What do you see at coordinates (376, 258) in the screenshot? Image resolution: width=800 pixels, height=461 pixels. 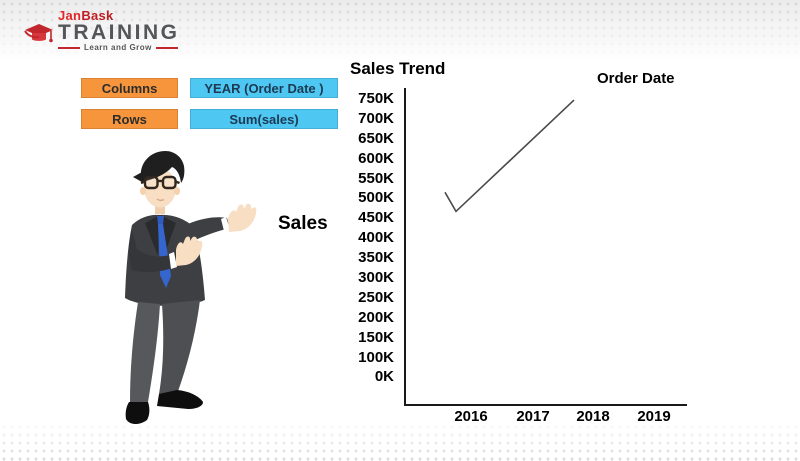 I see `y-tick: 350K` at bounding box center [376, 258].